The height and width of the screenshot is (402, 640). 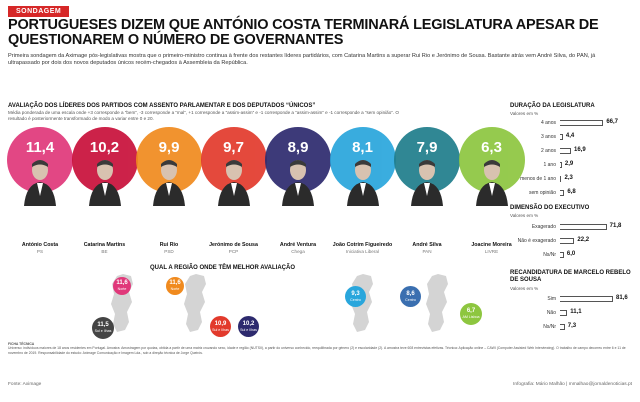 I want to click on bar-label: 2 anos, so click(x=548, y=151).